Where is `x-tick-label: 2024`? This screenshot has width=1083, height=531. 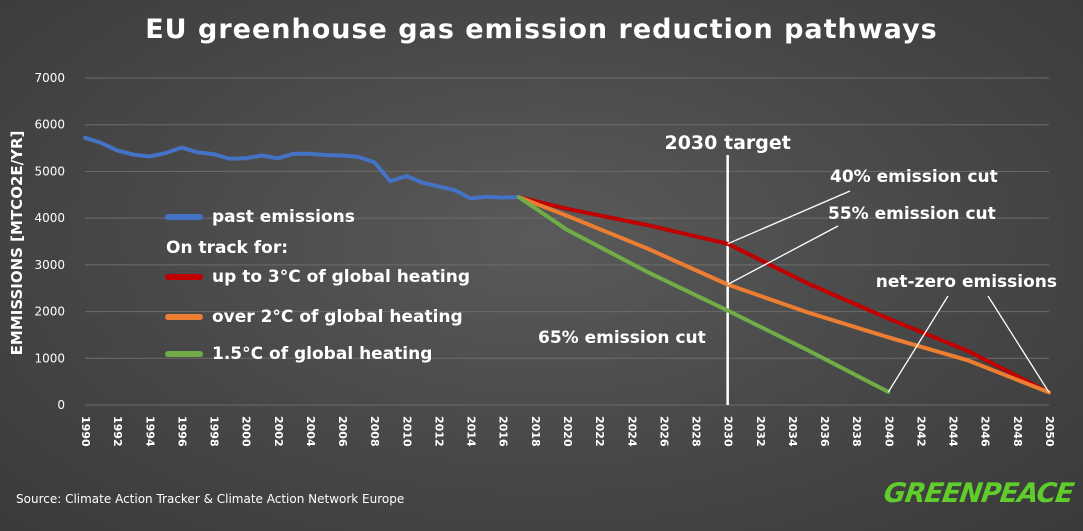 x-tick-label: 2024 is located at coordinates (631, 431).